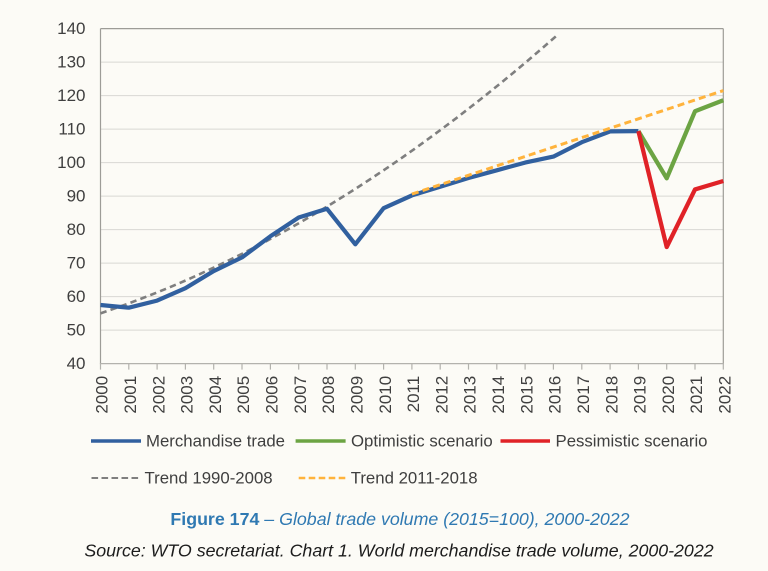  What do you see at coordinates (130, 395) in the screenshot?
I see `svg-text: 2001` at bounding box center [130, 395].